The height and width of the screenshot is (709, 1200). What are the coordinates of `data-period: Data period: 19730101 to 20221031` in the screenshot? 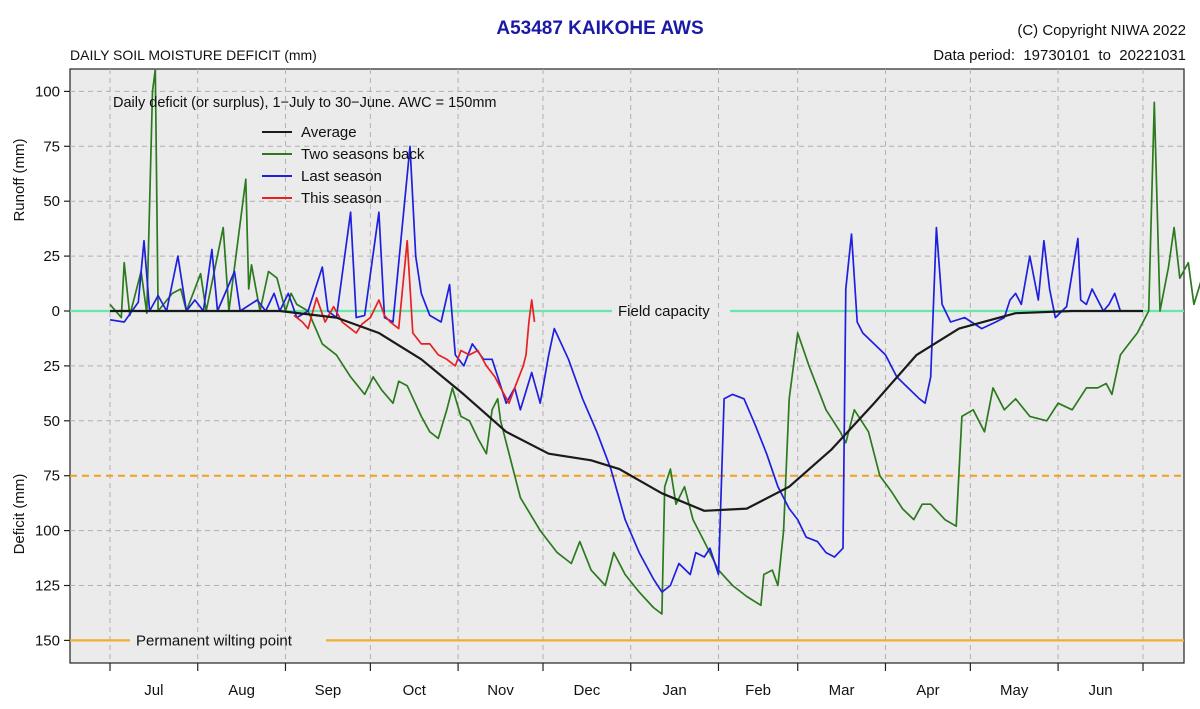 It's located at (1059, 55).